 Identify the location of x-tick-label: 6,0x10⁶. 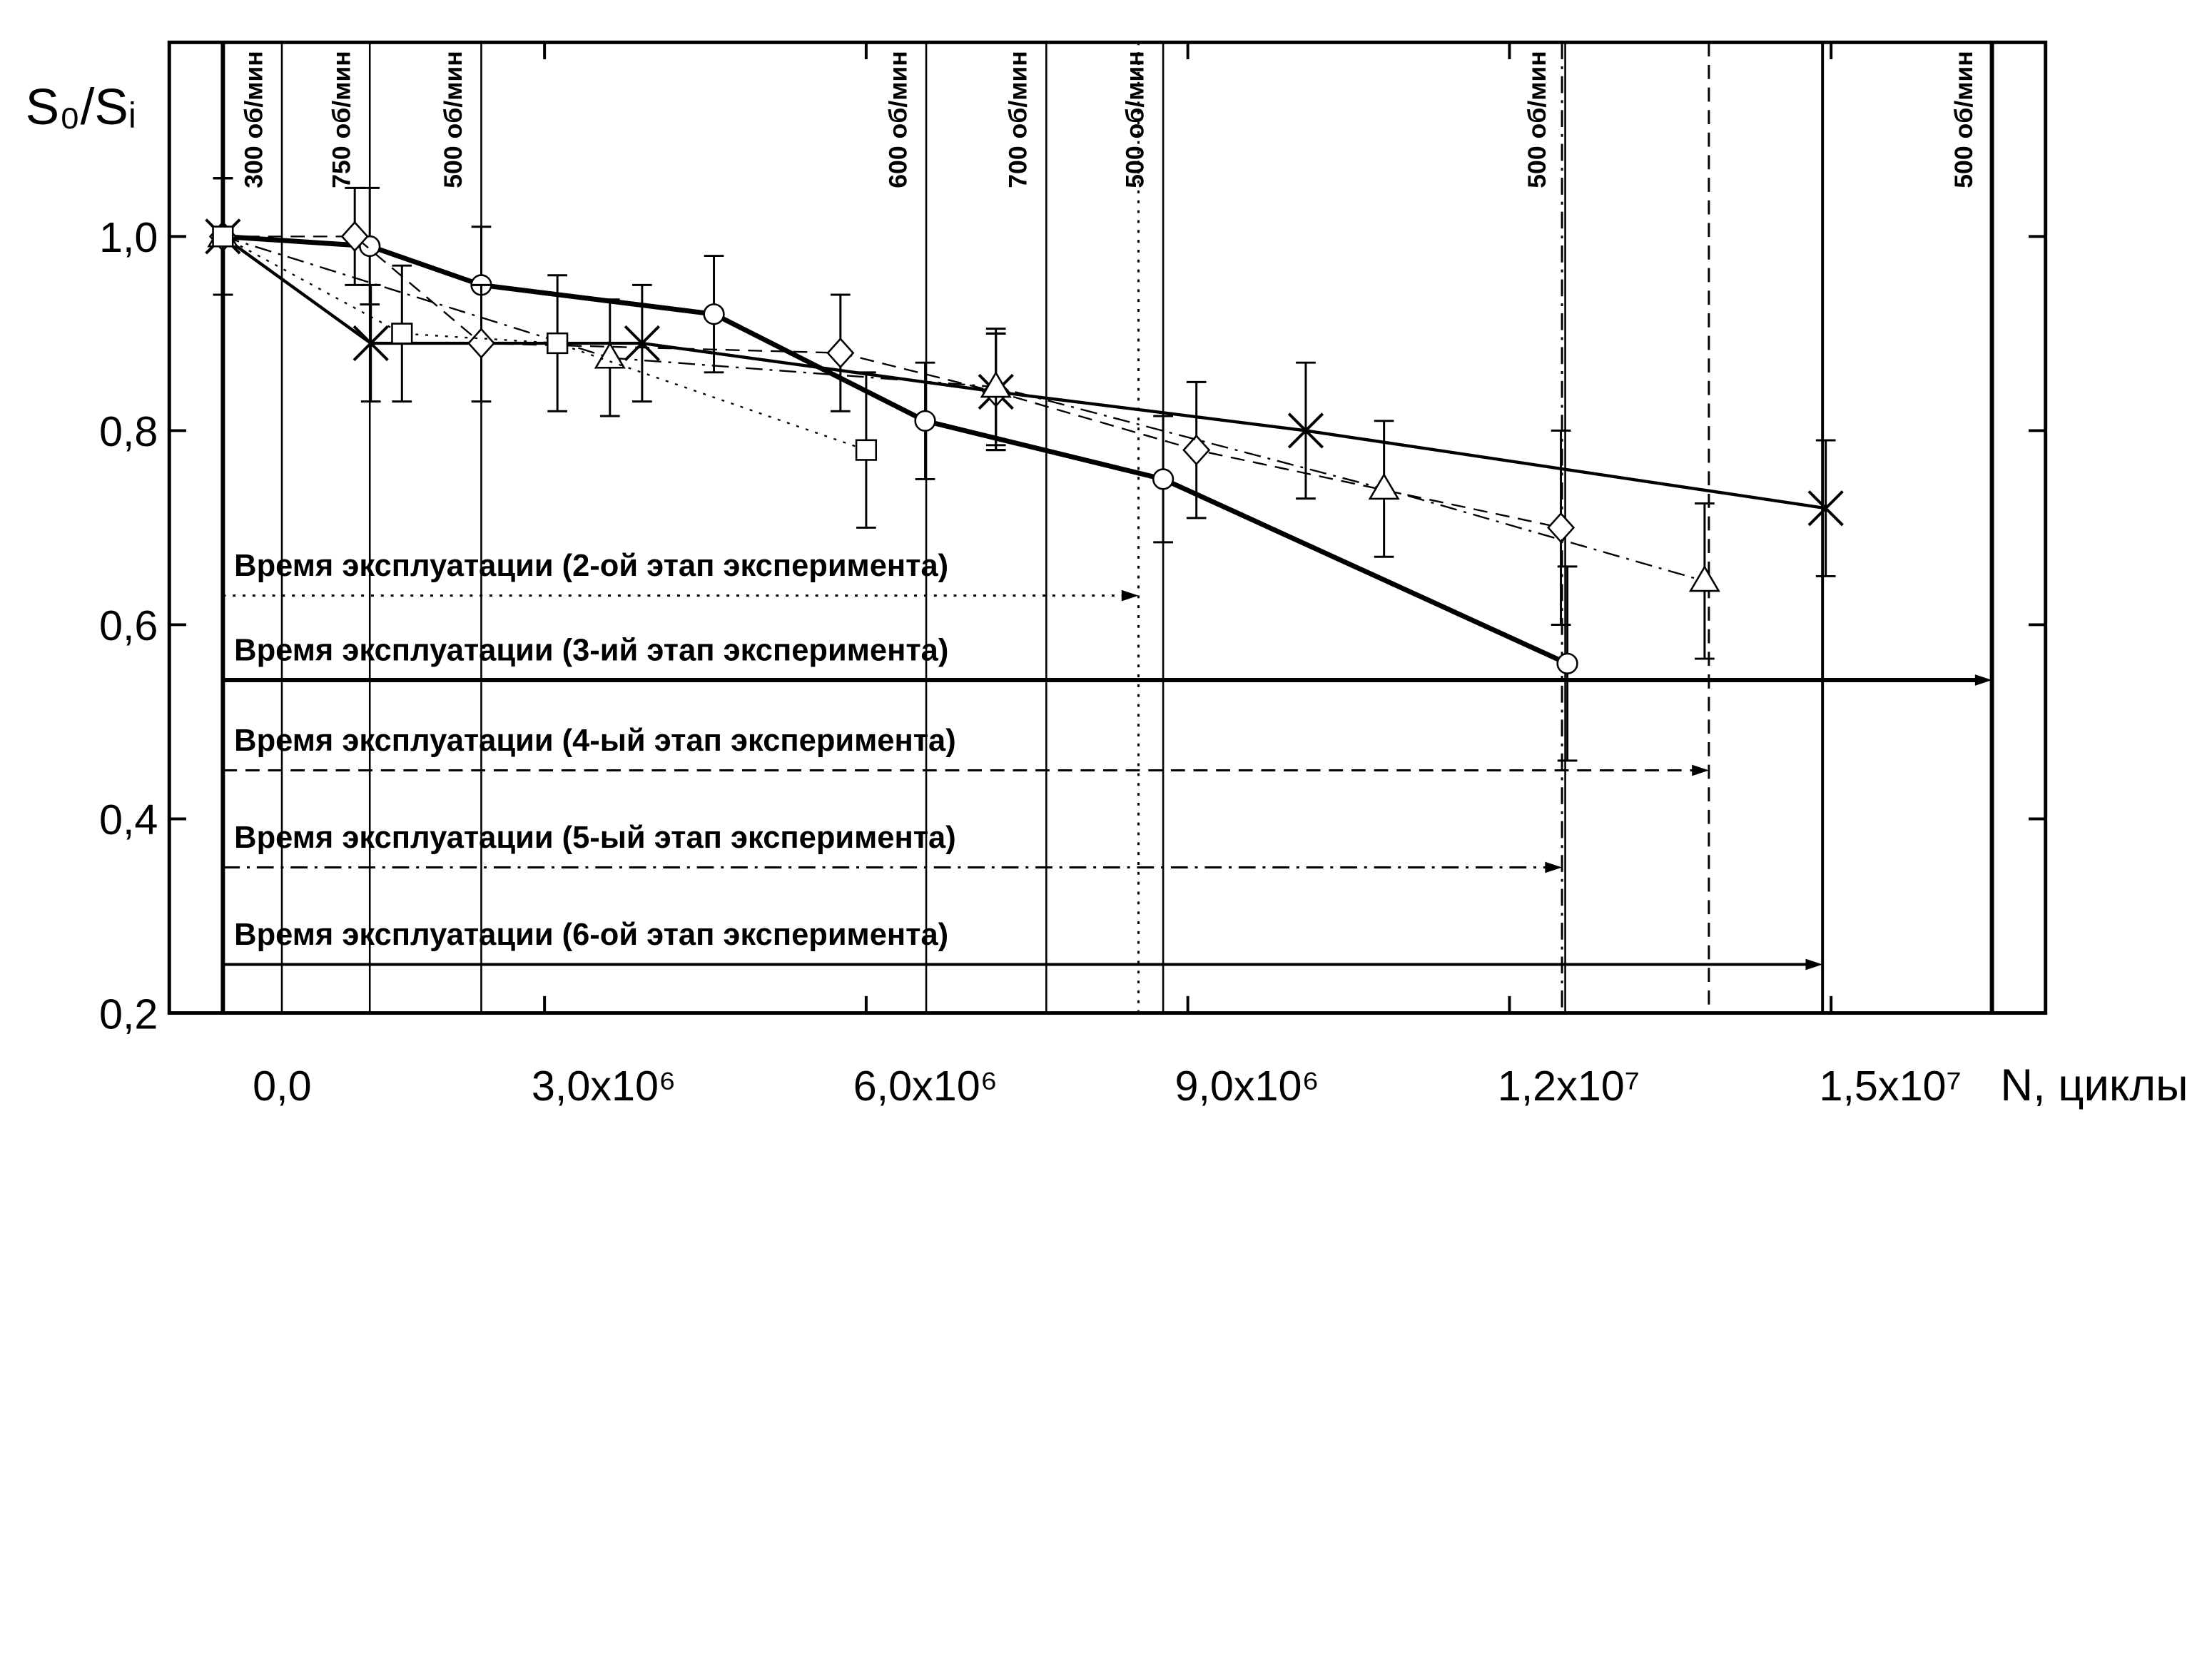
(925, 1086).